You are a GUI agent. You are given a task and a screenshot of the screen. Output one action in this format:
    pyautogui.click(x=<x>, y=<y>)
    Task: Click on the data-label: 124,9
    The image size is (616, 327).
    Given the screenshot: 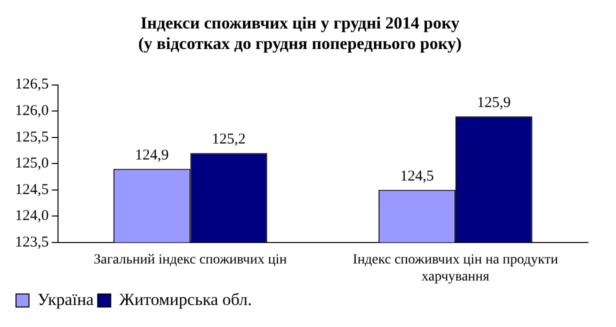 What is the action you would take?
    pyautogui.click(x=151, y=155)
    